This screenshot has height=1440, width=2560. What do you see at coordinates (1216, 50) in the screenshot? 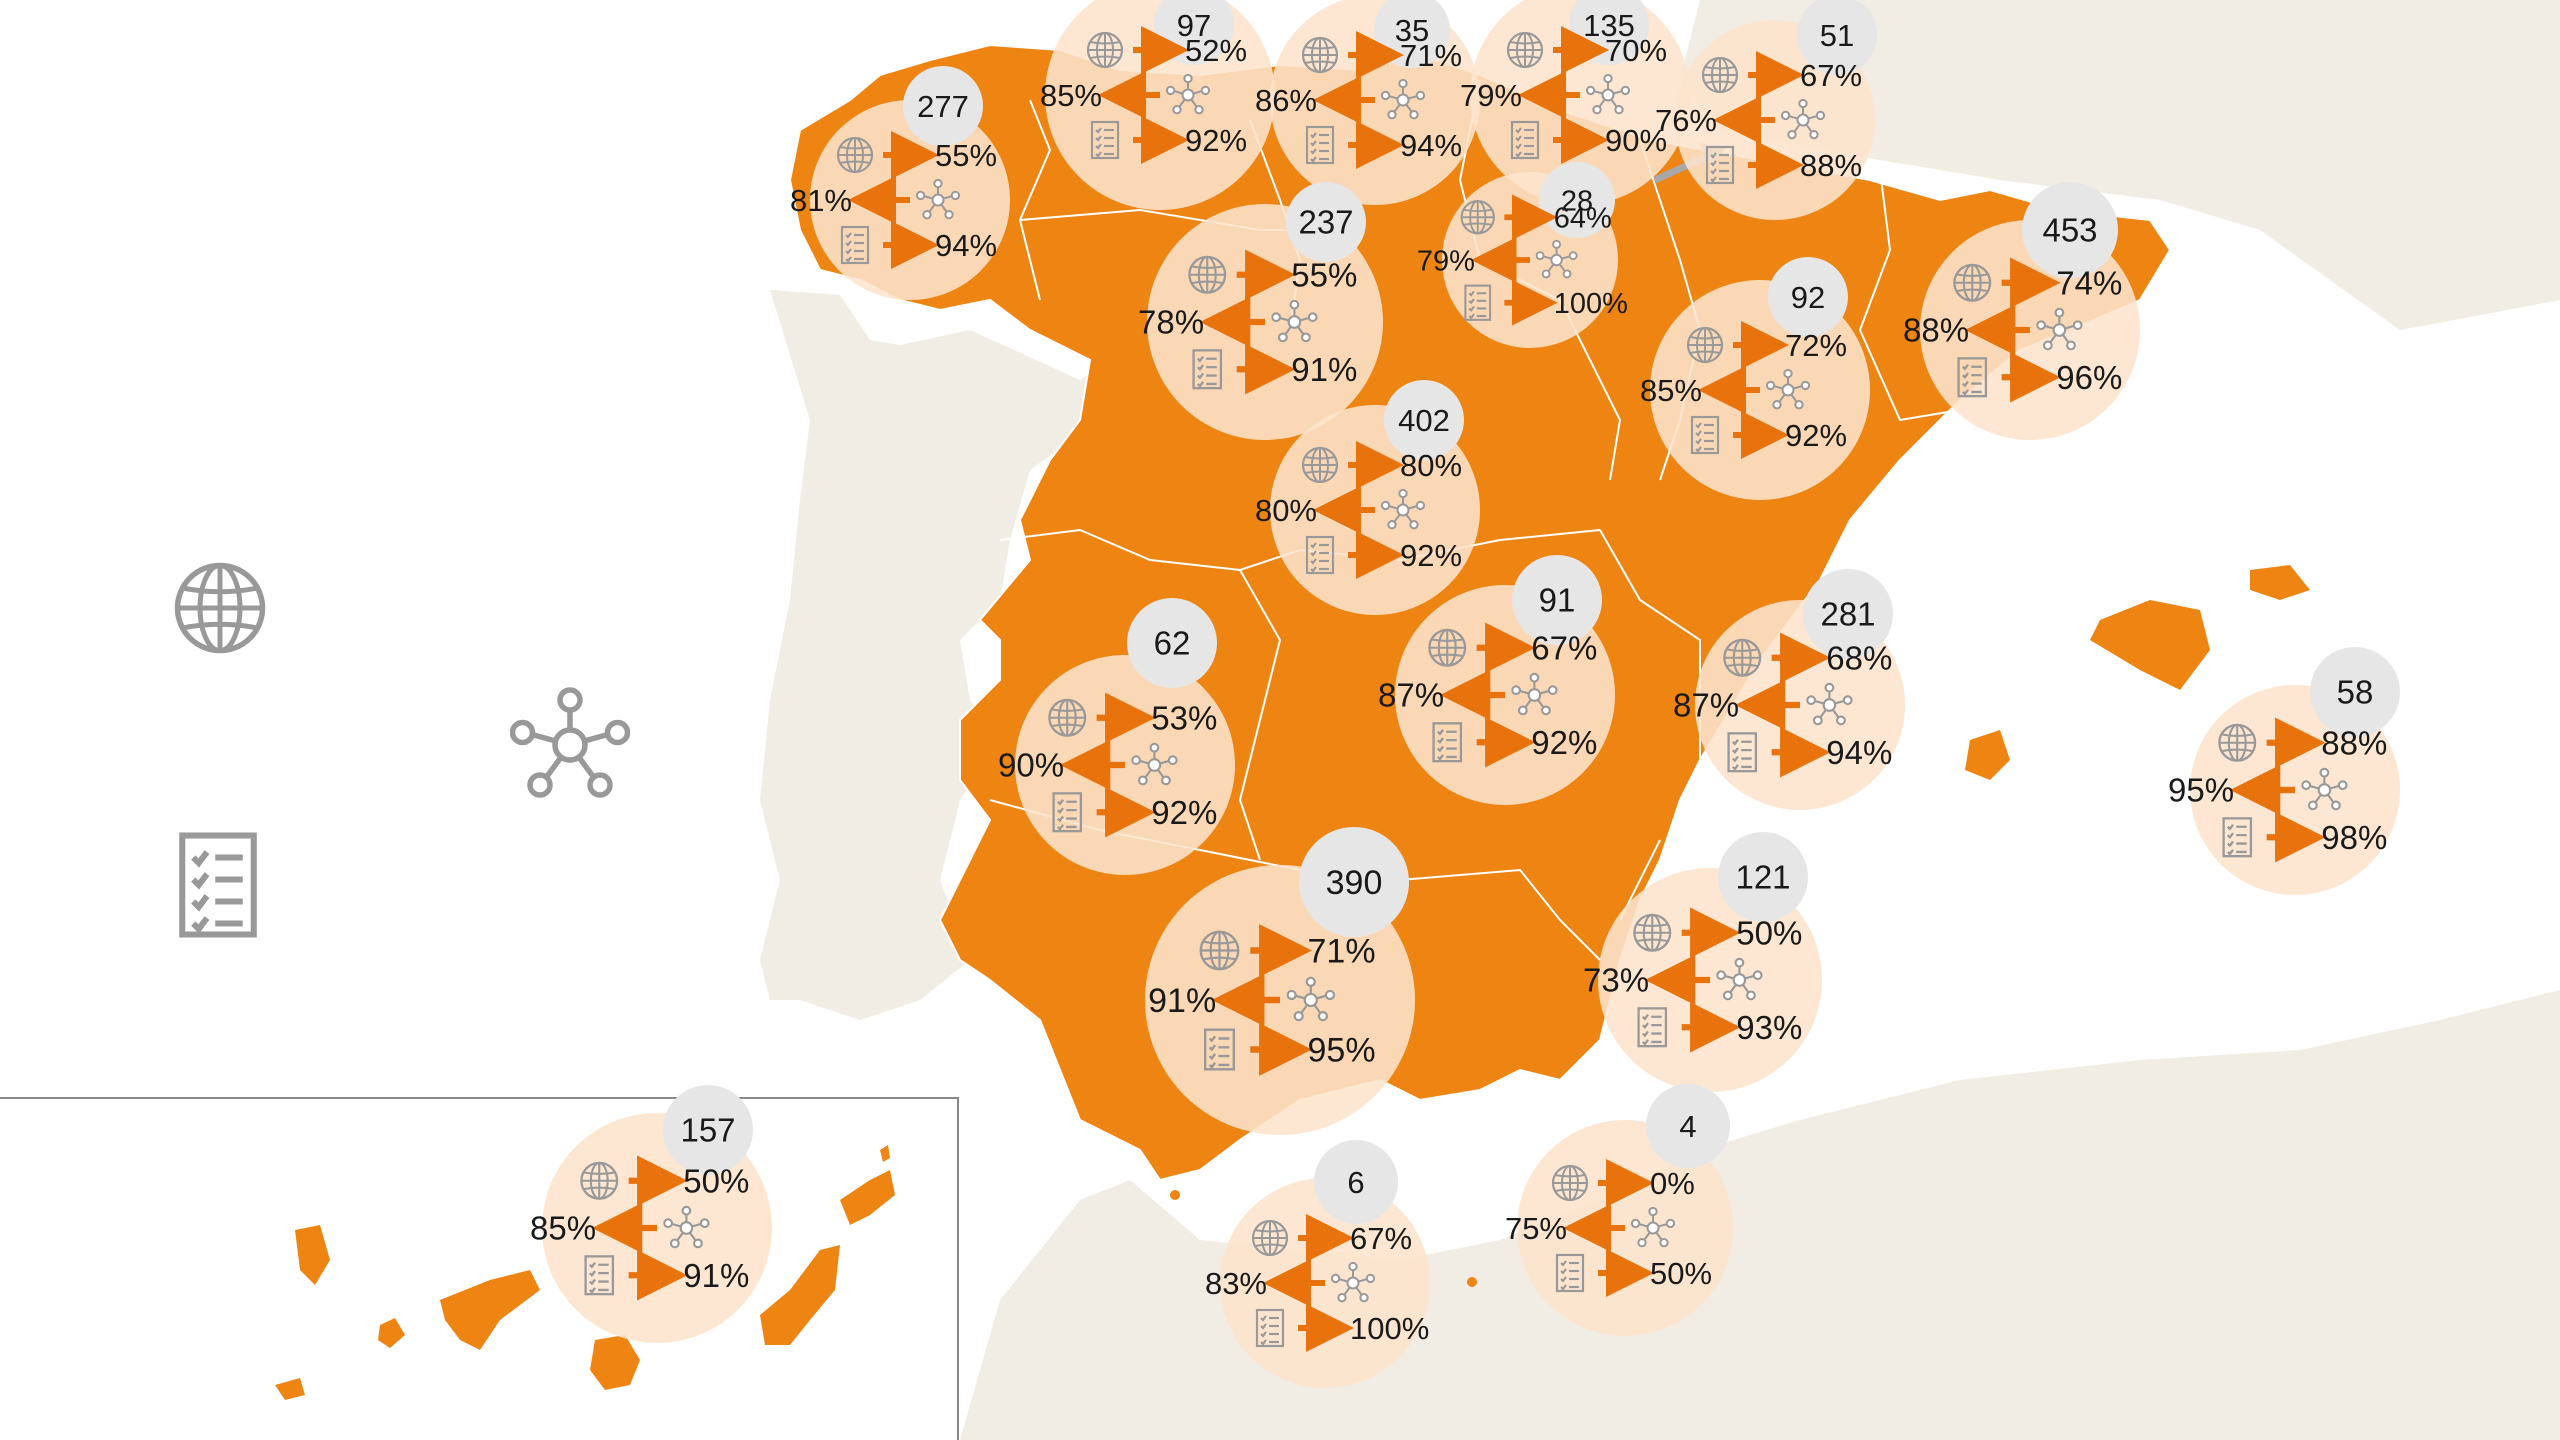
I see `web-percent: 52%` at bounding box center [1216, 50].